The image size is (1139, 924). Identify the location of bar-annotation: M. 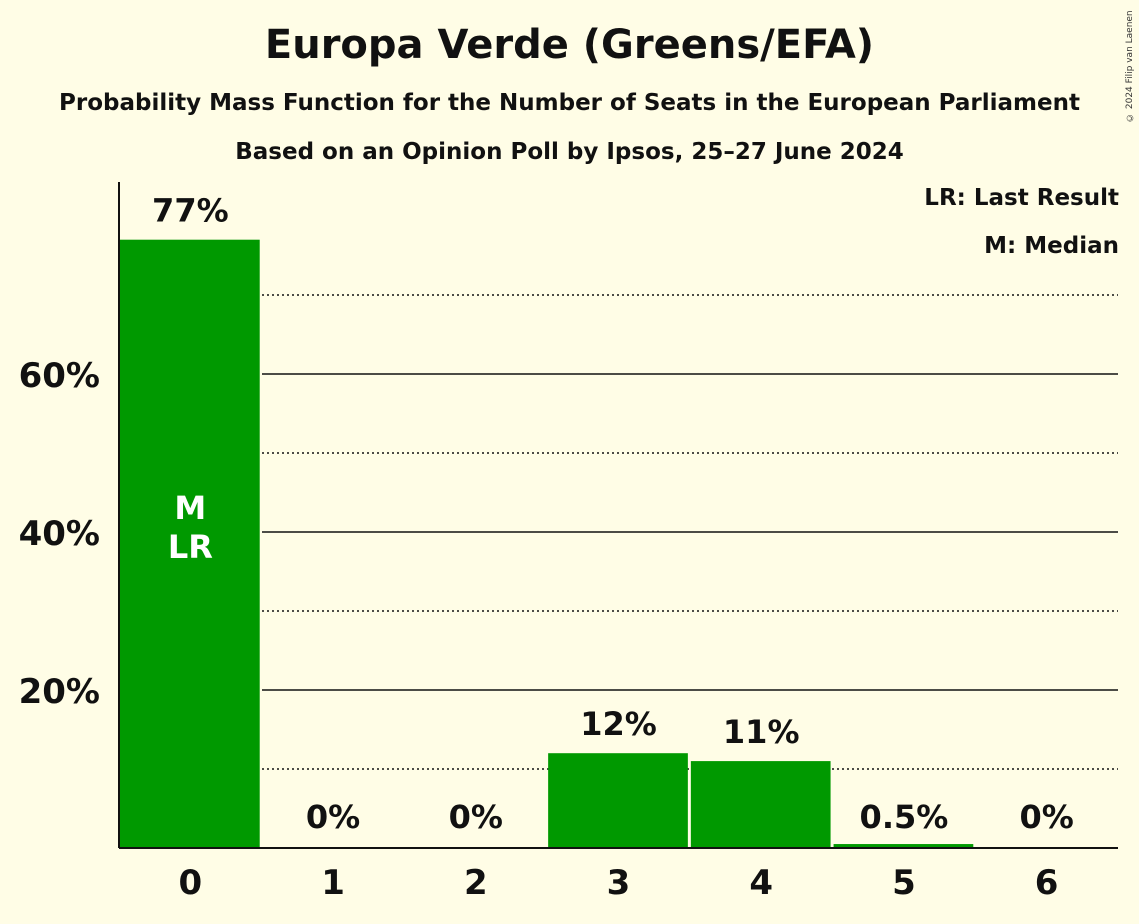
(190, 508).